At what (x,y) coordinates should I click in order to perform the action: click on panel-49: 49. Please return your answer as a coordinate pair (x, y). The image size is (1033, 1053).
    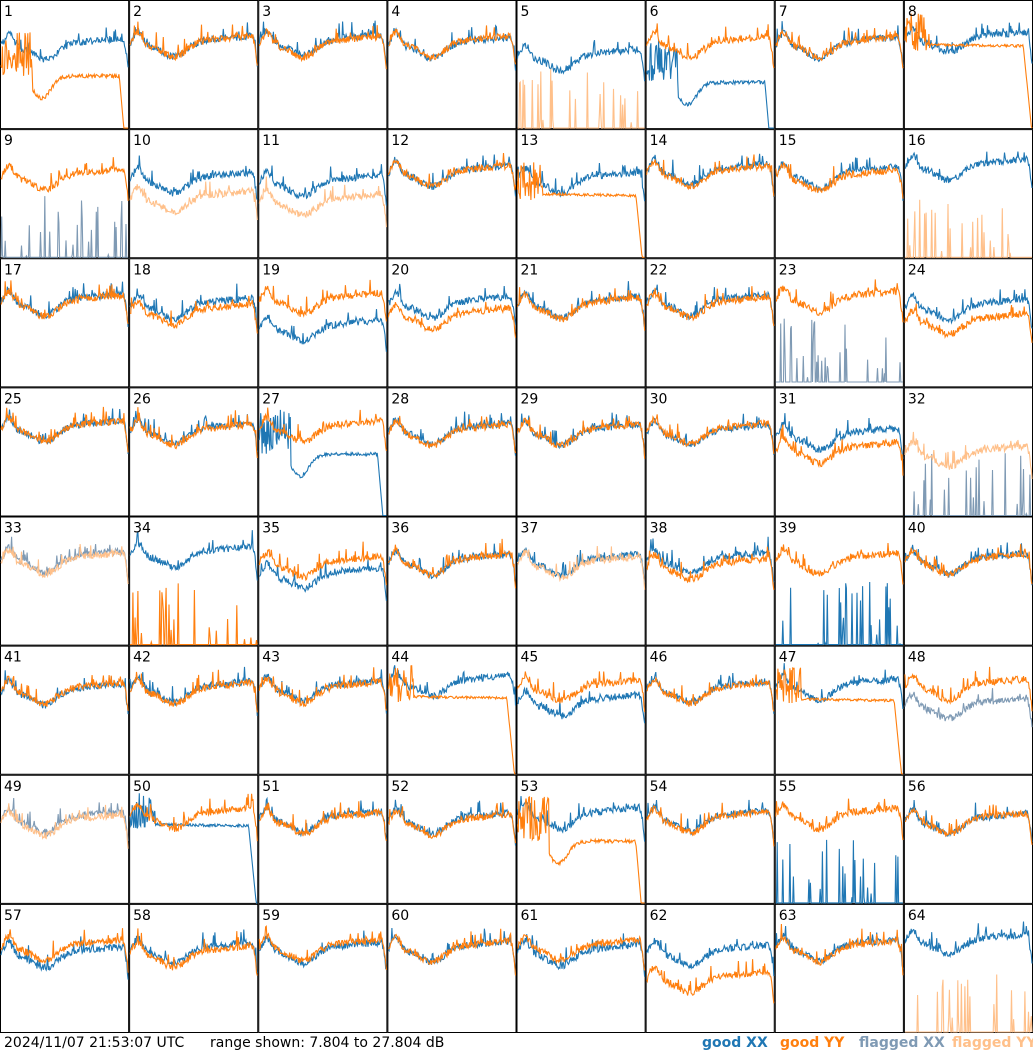
    Looking at the image, I should click on (65, 839).